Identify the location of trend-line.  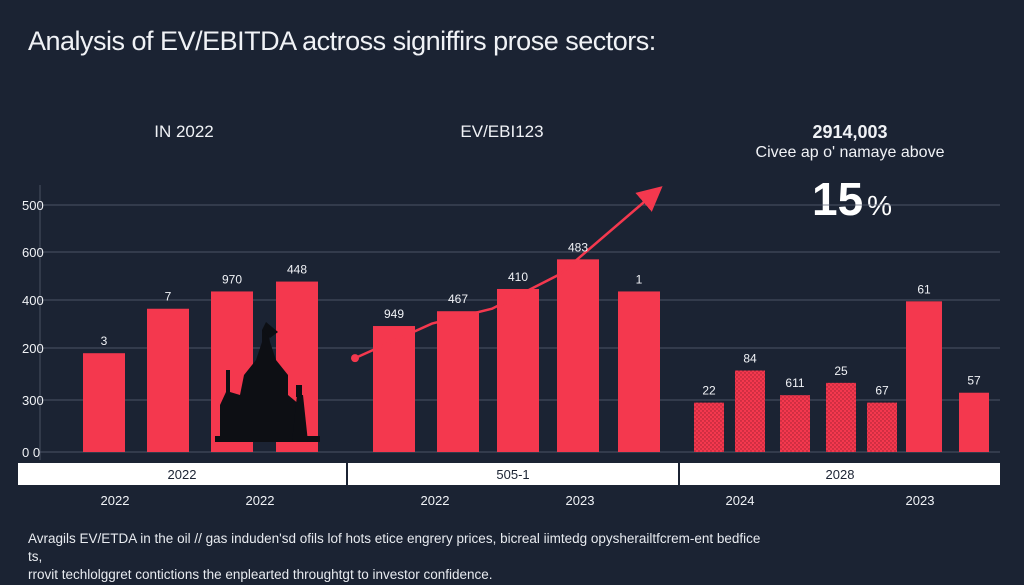
(507, 274).